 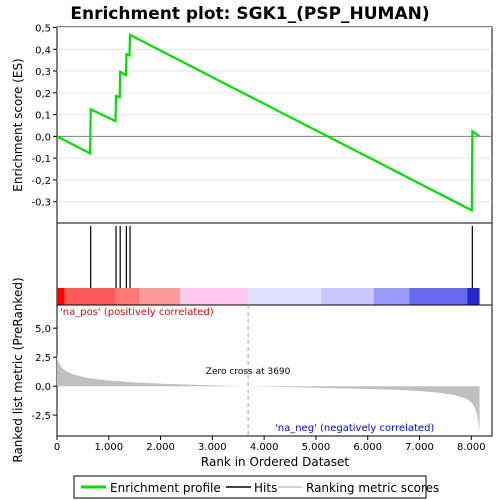 I want to click on legend-label-ranking-metric: Ranking metric scores, so click(x=372, y=488).